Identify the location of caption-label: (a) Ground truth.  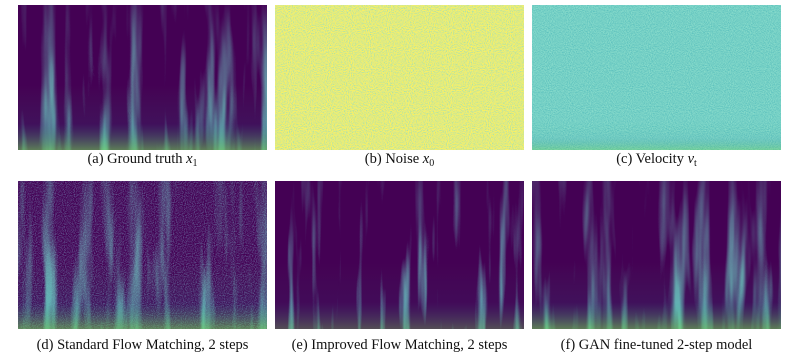
(135, 159).